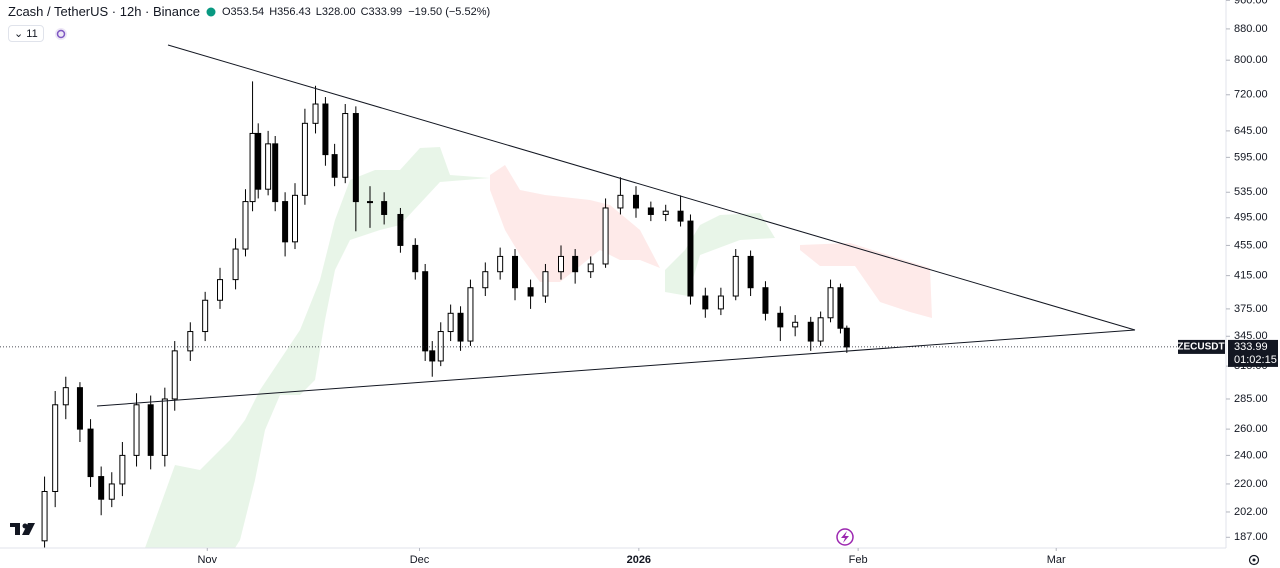  What do you see at coordinates (1251, 157) in the screenshot?
I see `y-tick-label: 595.00` at bounding box center [1251, 157].